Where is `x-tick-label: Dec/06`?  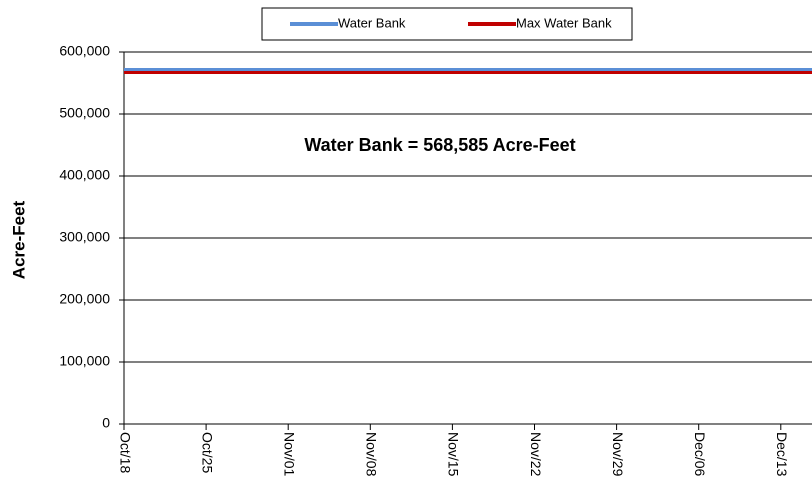
x-tick-label: Dec/06 is located at coordinates (700, 454).